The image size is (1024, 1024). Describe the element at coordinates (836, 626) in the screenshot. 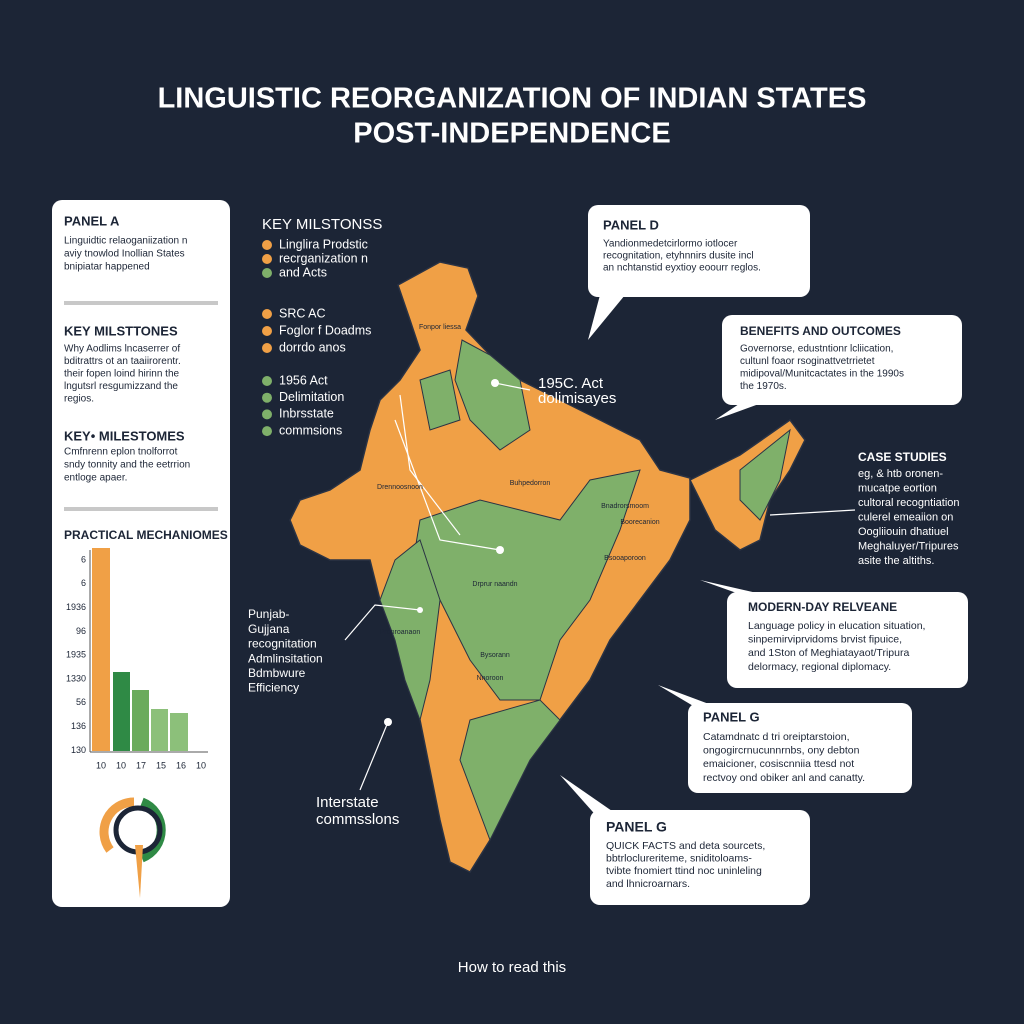

I see `panel-text: Language policy in elucation situation,` at that location.